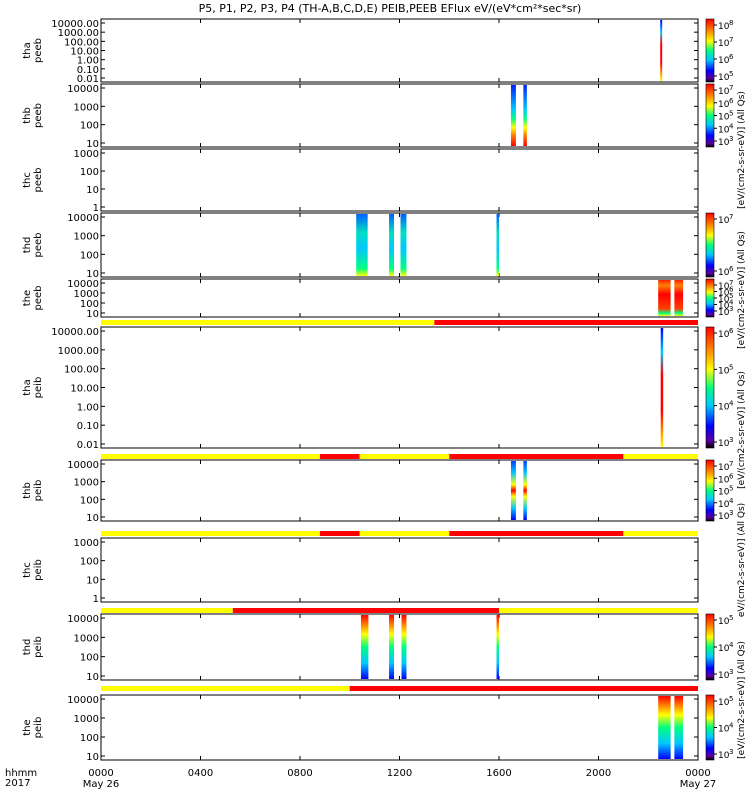 This screenshot has width=750, height=804. What do you see at coordinates (299, 773) in the screenshot?
I see `x-tick-label: 0800` at bounding box center [299, 773].